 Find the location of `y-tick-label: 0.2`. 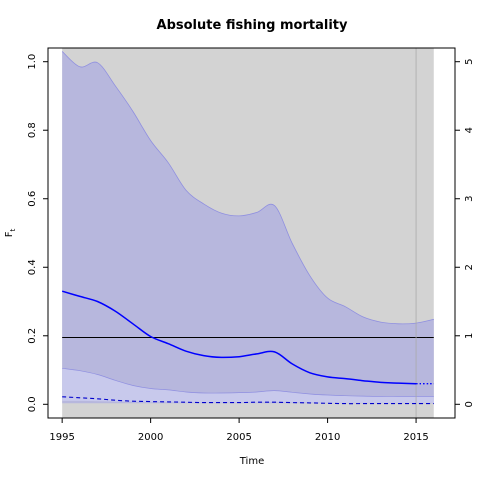

y-tick-label: 0.2 is located at coordinates (32, 336).